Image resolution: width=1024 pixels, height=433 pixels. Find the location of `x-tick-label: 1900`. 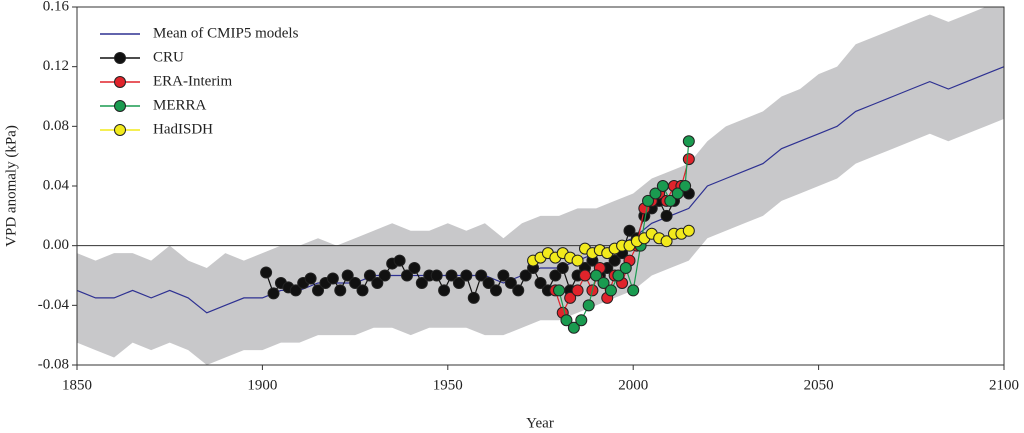

x-tick-label: 1900 is located at coordinates (262, 385).